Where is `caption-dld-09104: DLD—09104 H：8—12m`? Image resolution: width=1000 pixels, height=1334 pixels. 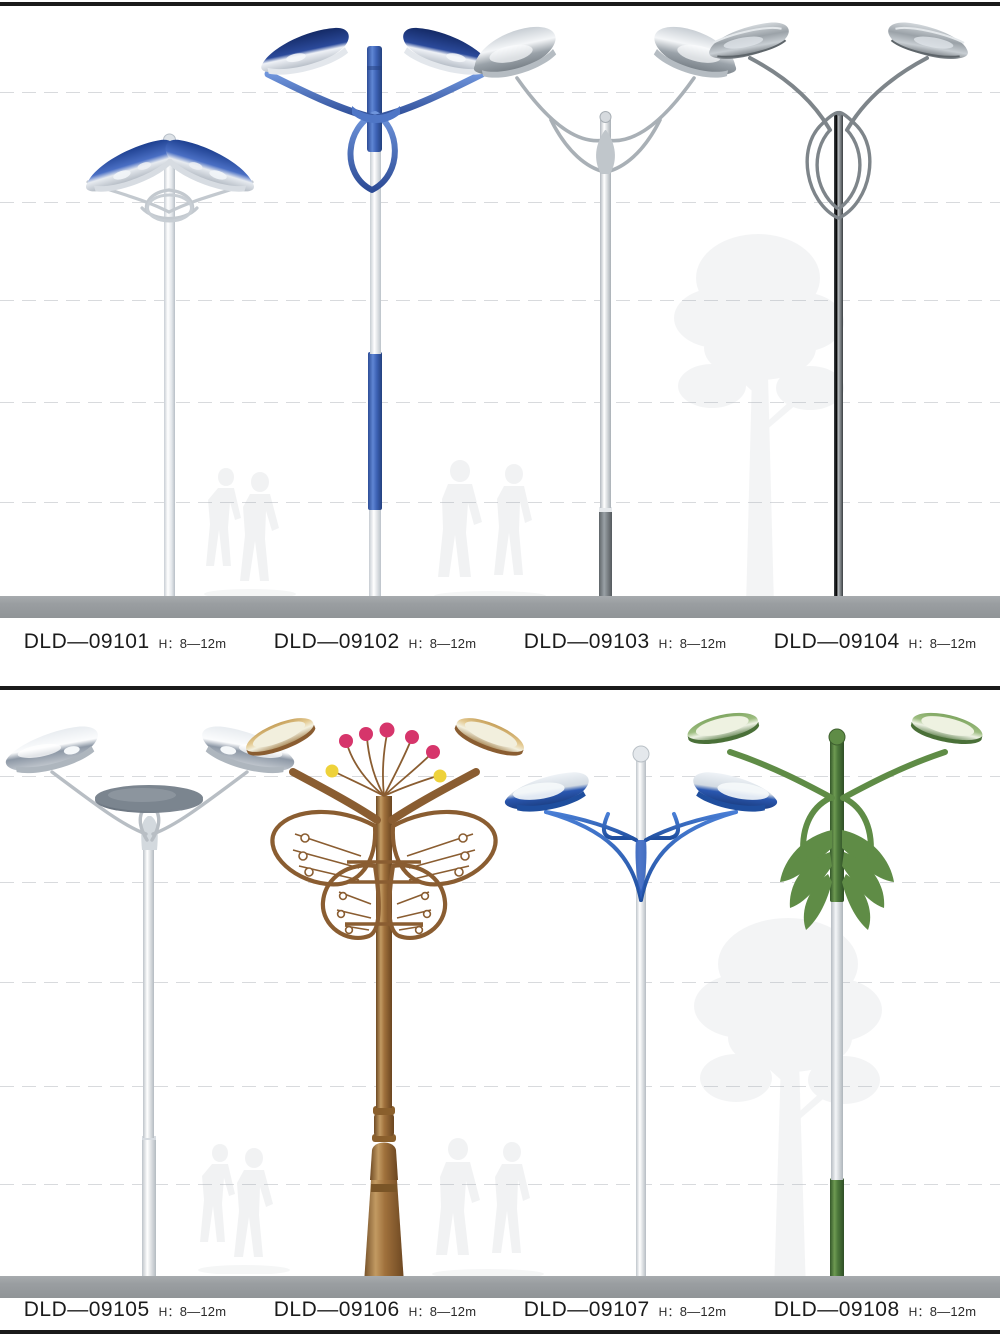
caption-dld-09104: DLD—09104 H：8—12m is located at coordinates (875, 650).